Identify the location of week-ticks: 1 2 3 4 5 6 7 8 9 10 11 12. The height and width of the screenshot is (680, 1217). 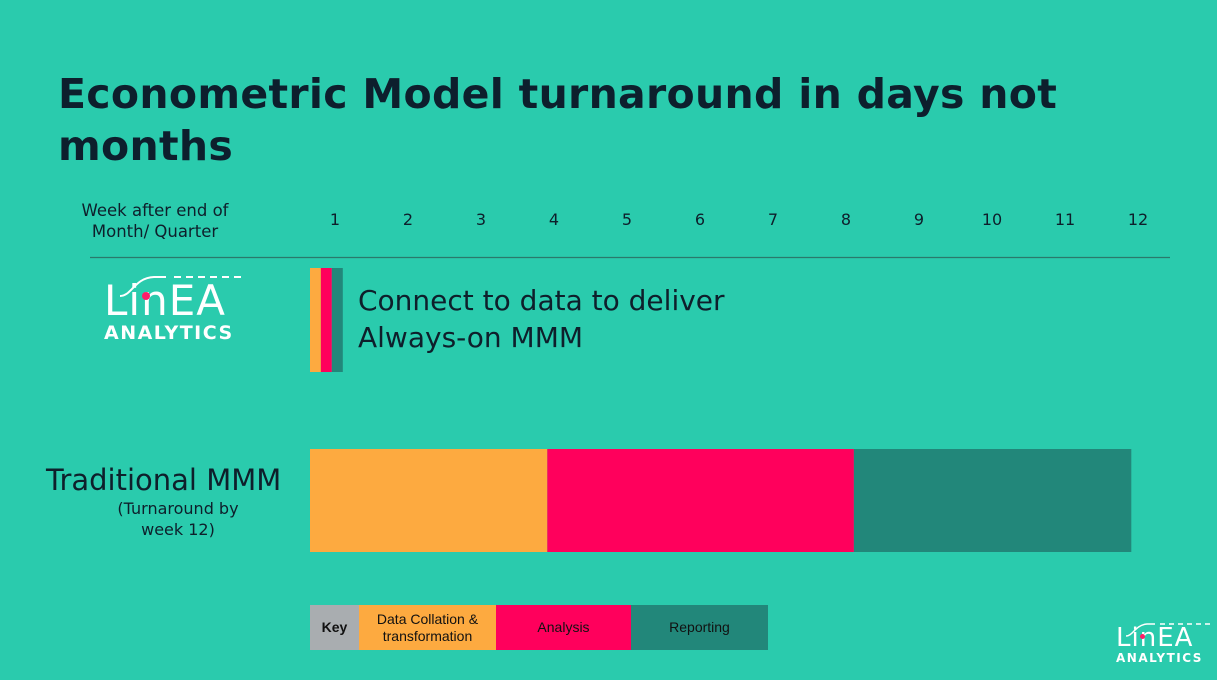
(739, 219).